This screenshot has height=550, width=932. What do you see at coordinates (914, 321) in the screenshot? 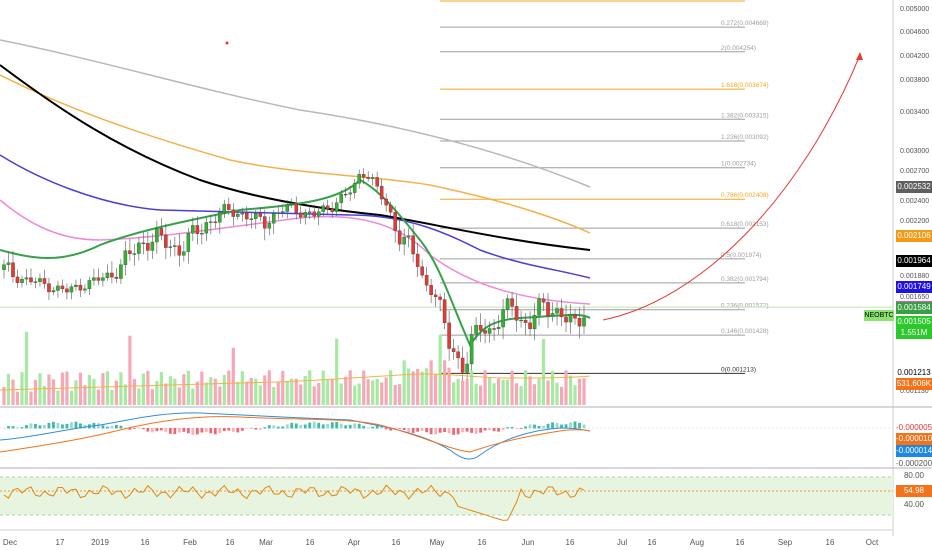
I see `price-tag: 0.001505` at bounding box center [914, 321].